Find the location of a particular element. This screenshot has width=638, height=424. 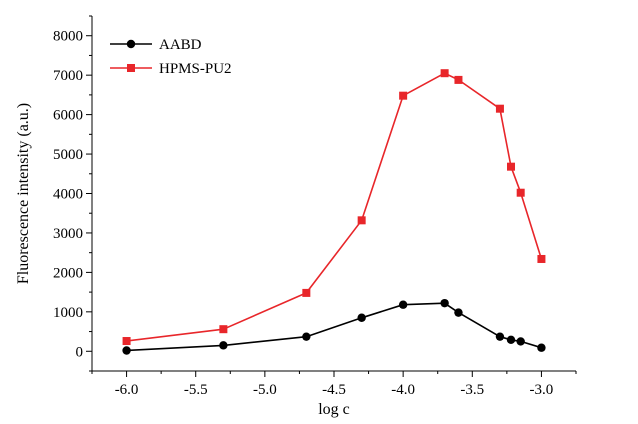

x-tick-label: -3.5 is located at coordinates (472, 390).